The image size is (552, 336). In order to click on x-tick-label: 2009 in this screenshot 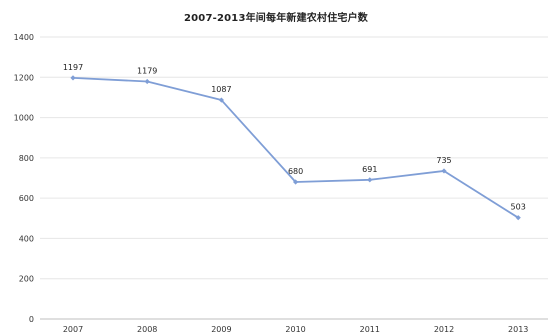, I will do `click(221, 329)`.